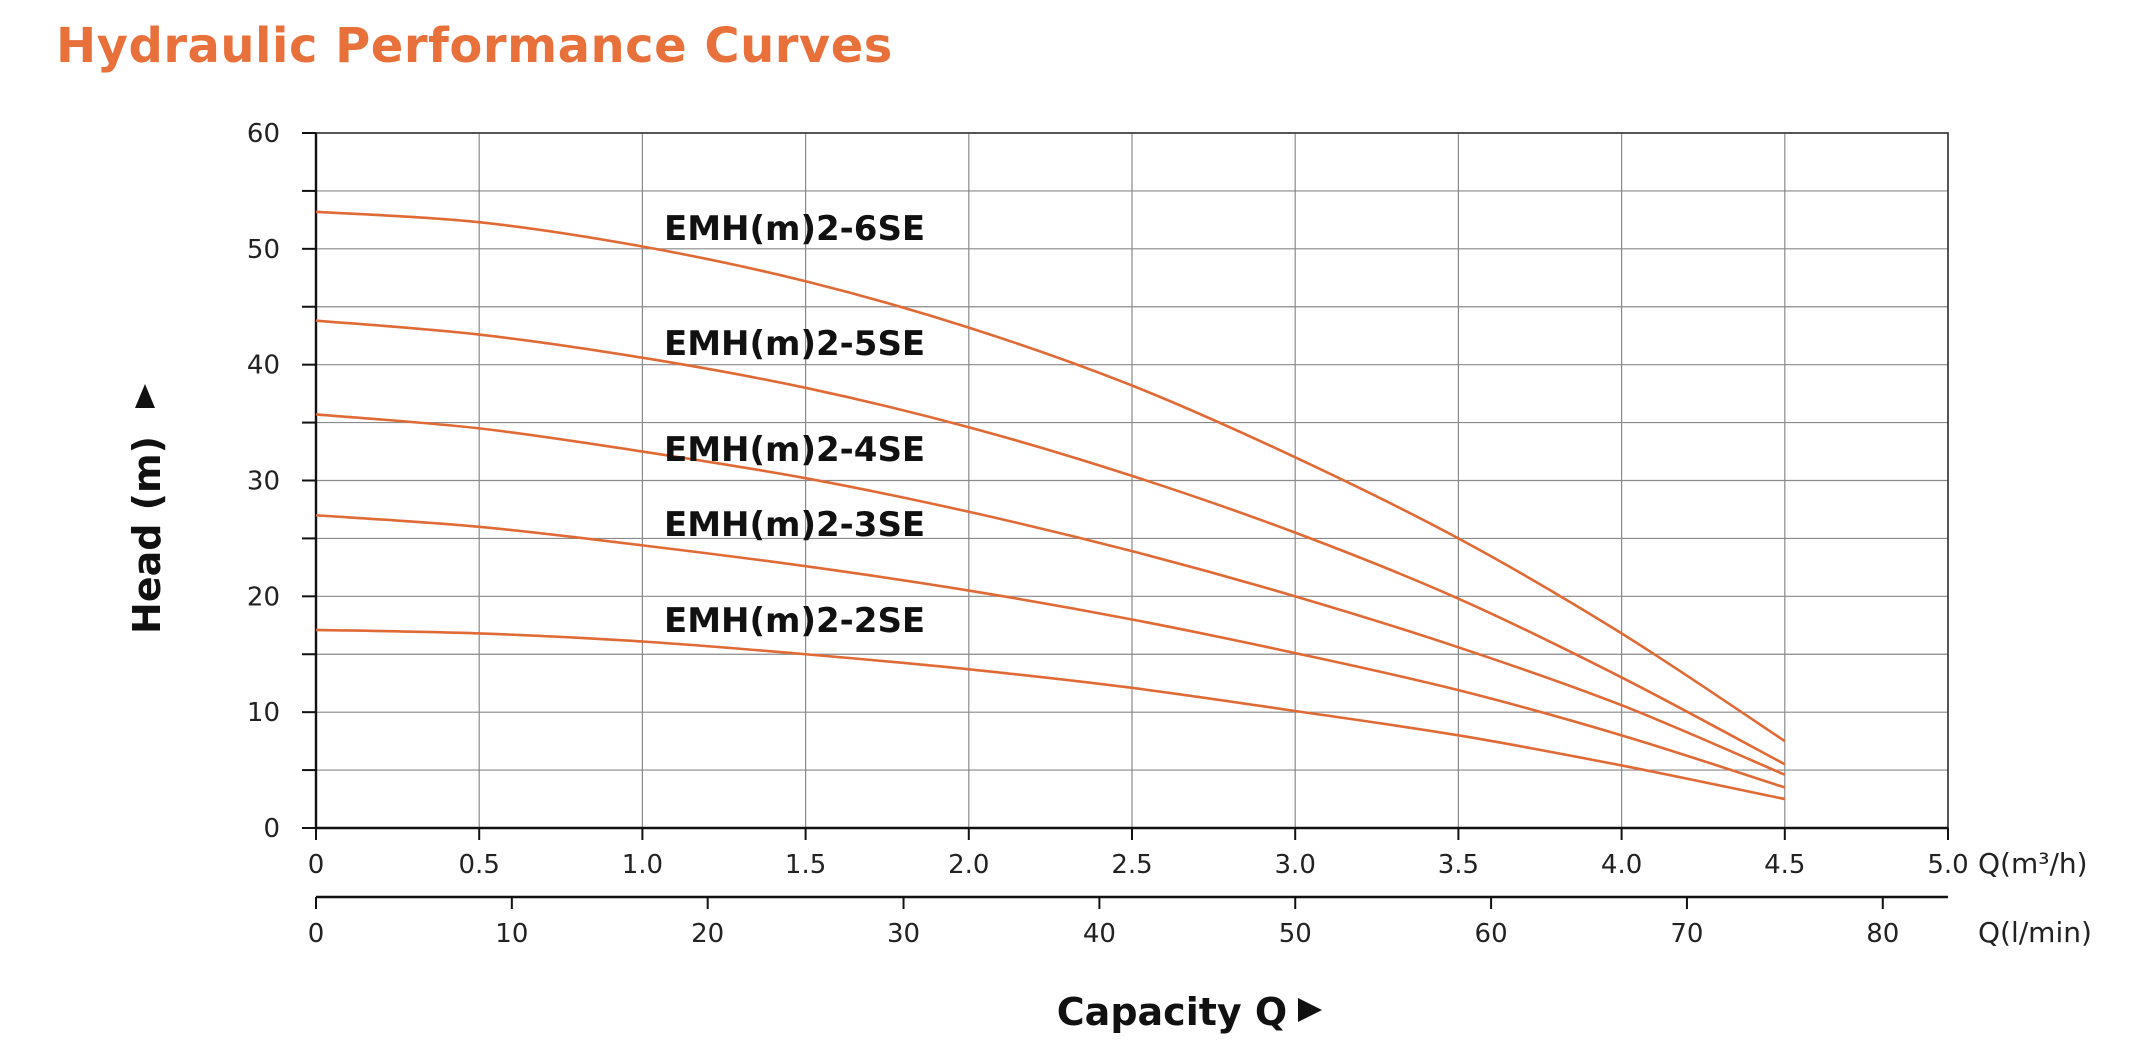 This screenshot has height=1061, width=2140. Describe the element at coordinates (271, 829) in the screenshot. I see `y-tick-label: 0` at that location.